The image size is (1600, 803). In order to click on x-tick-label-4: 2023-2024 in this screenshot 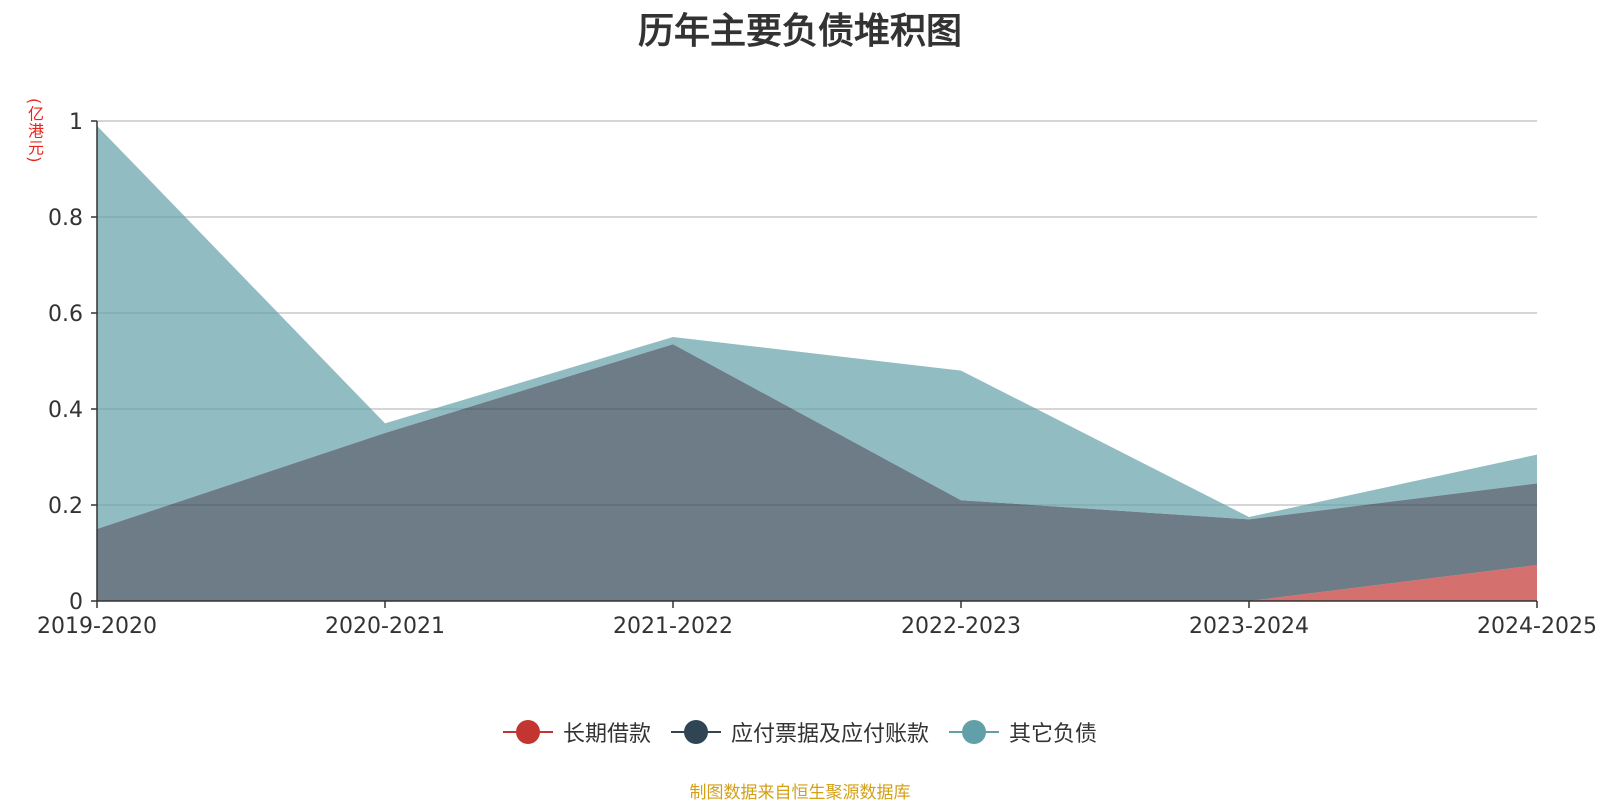, I will do `click(1249, 626)`.